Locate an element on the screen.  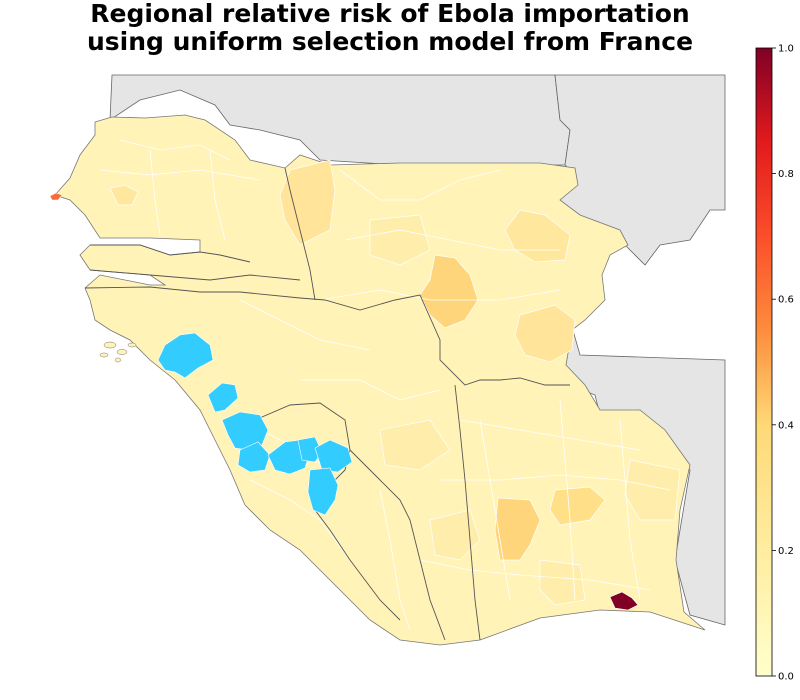
colorbar-tick-label: 0.6 is located at coordinates (786, 300).